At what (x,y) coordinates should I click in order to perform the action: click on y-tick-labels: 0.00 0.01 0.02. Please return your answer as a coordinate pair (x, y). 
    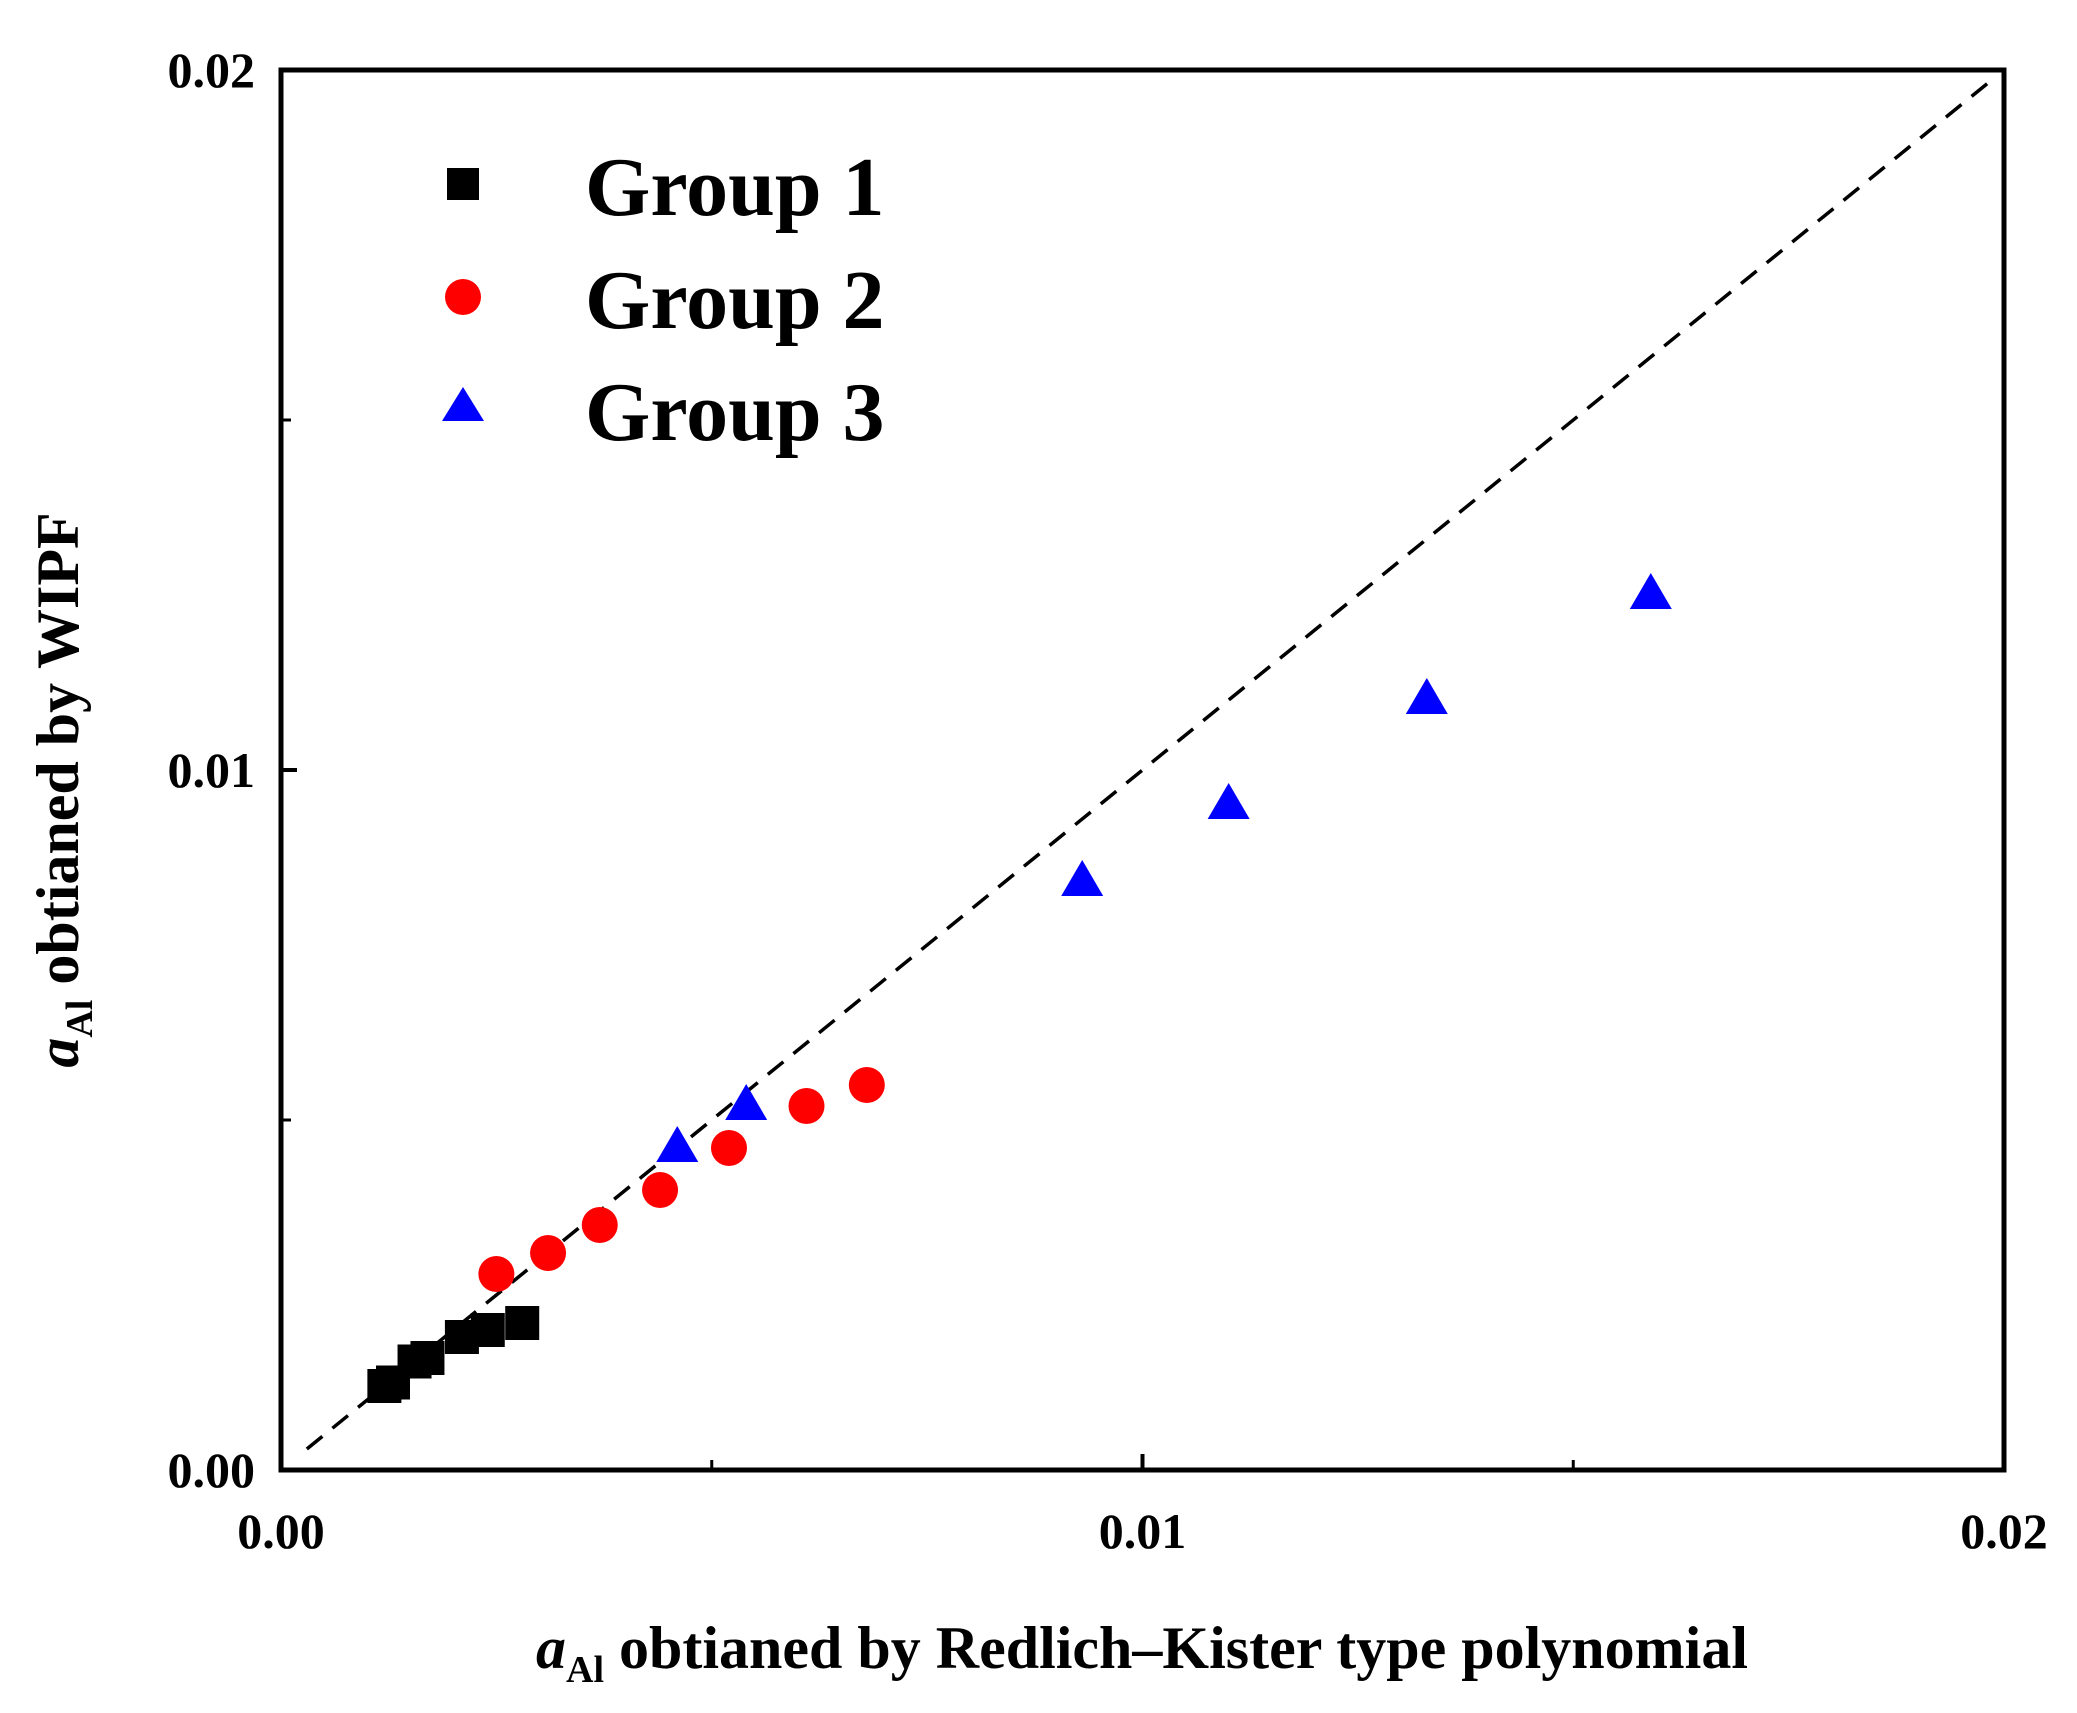
    Looking at the image, I should click on (212, 770).